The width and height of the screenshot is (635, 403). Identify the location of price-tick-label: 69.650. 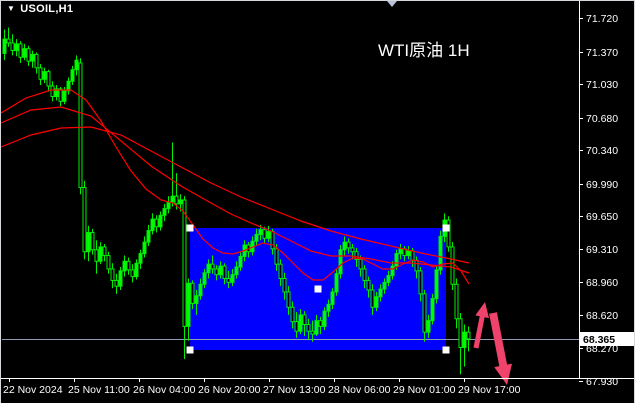
(602, 217).